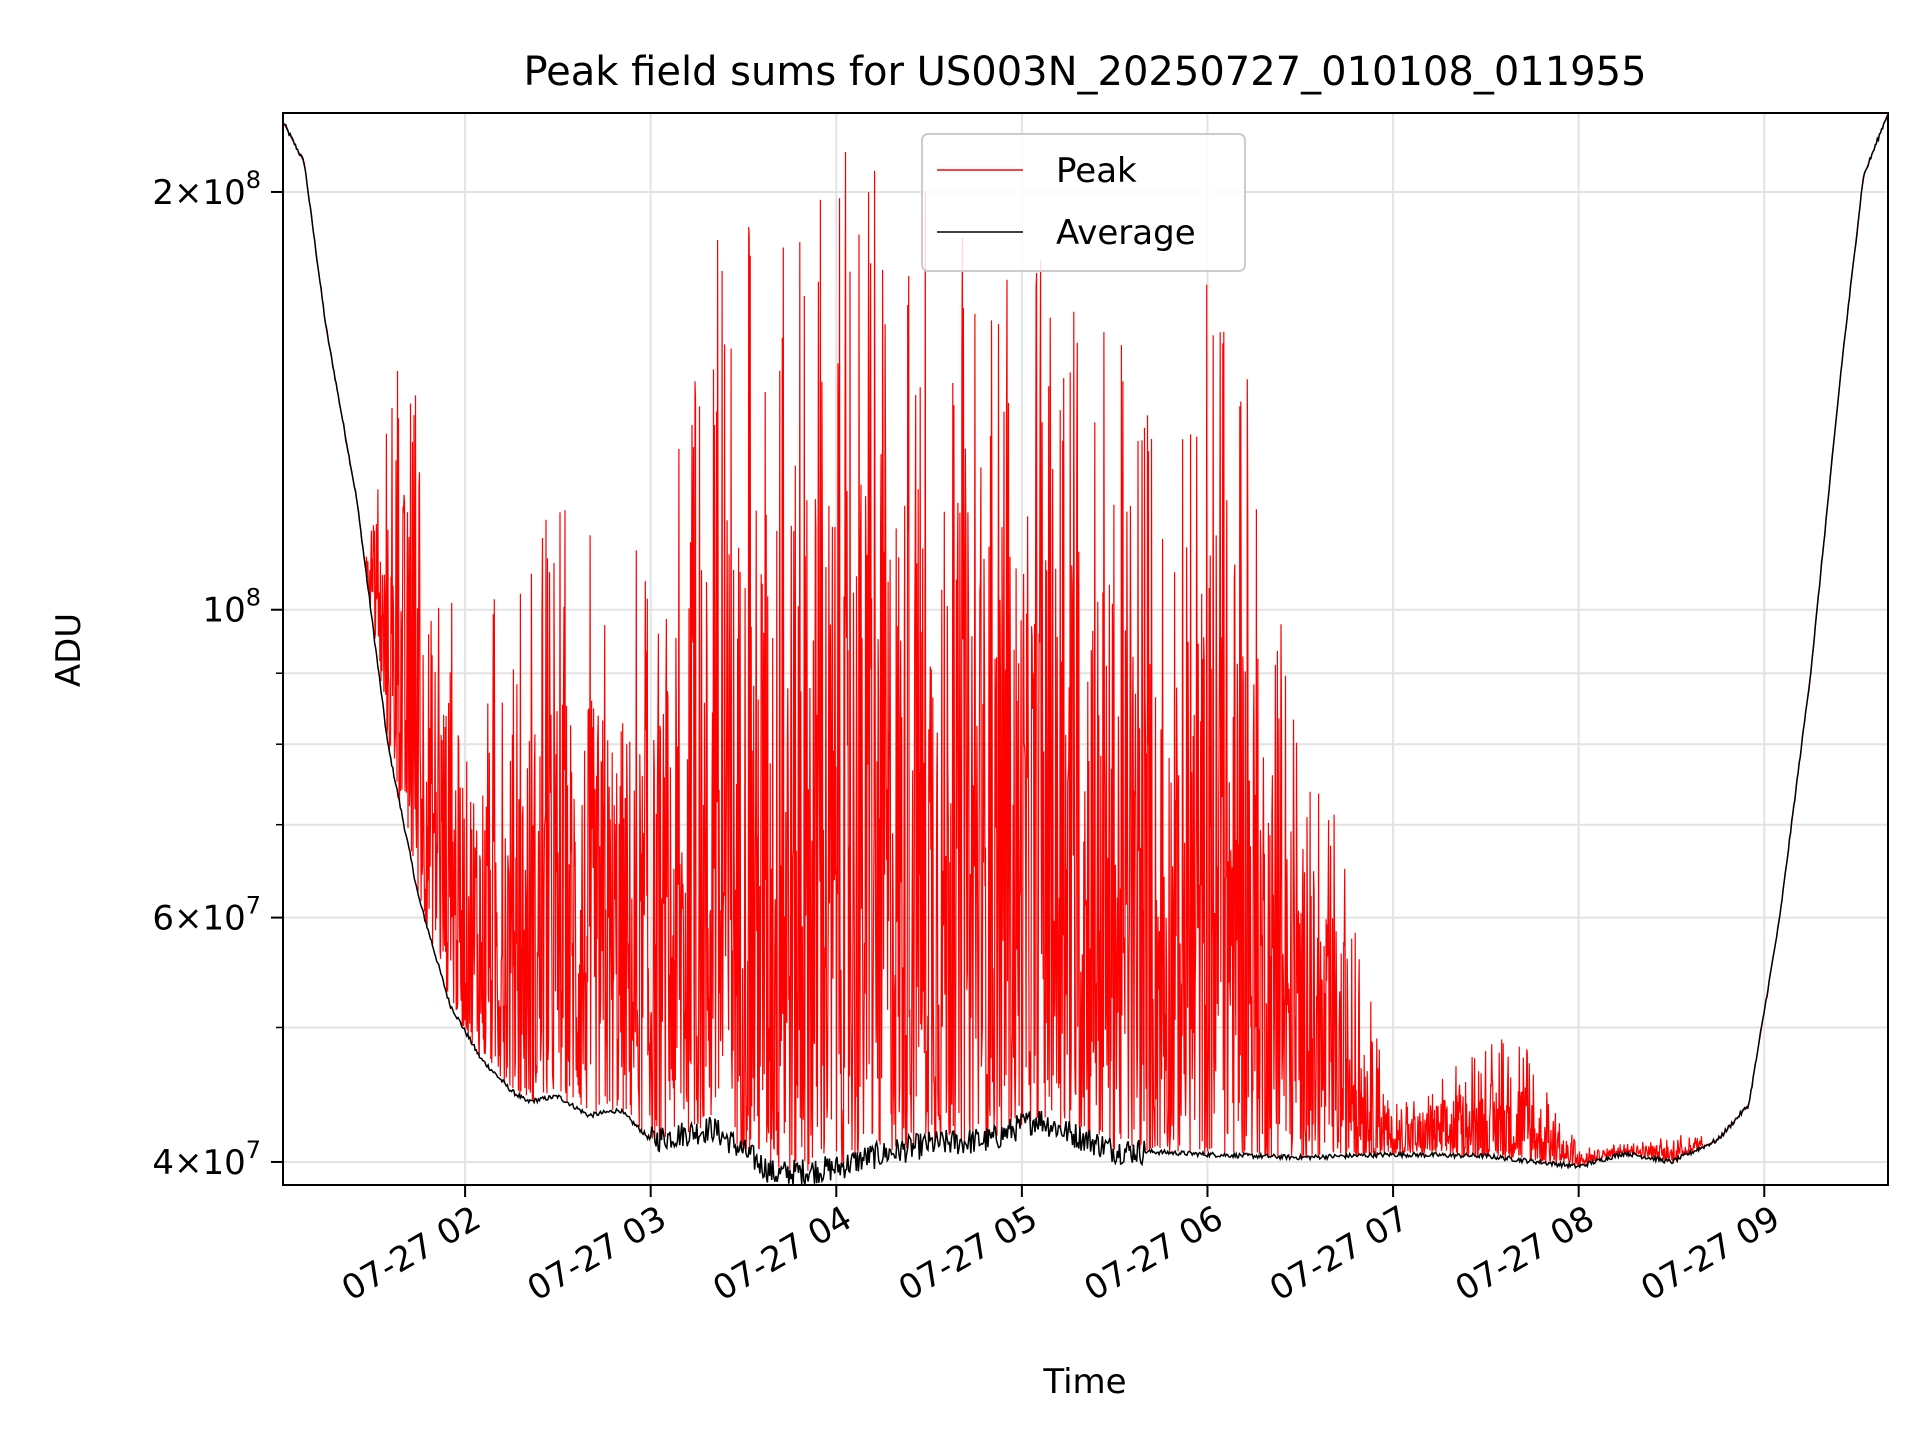 This screenshot has height=1440, width=1920. What do you see at coordinates (1096, 171) in the screenshot?
I see `legend-label-peak: Peak` at bounding box center [1096, 171].